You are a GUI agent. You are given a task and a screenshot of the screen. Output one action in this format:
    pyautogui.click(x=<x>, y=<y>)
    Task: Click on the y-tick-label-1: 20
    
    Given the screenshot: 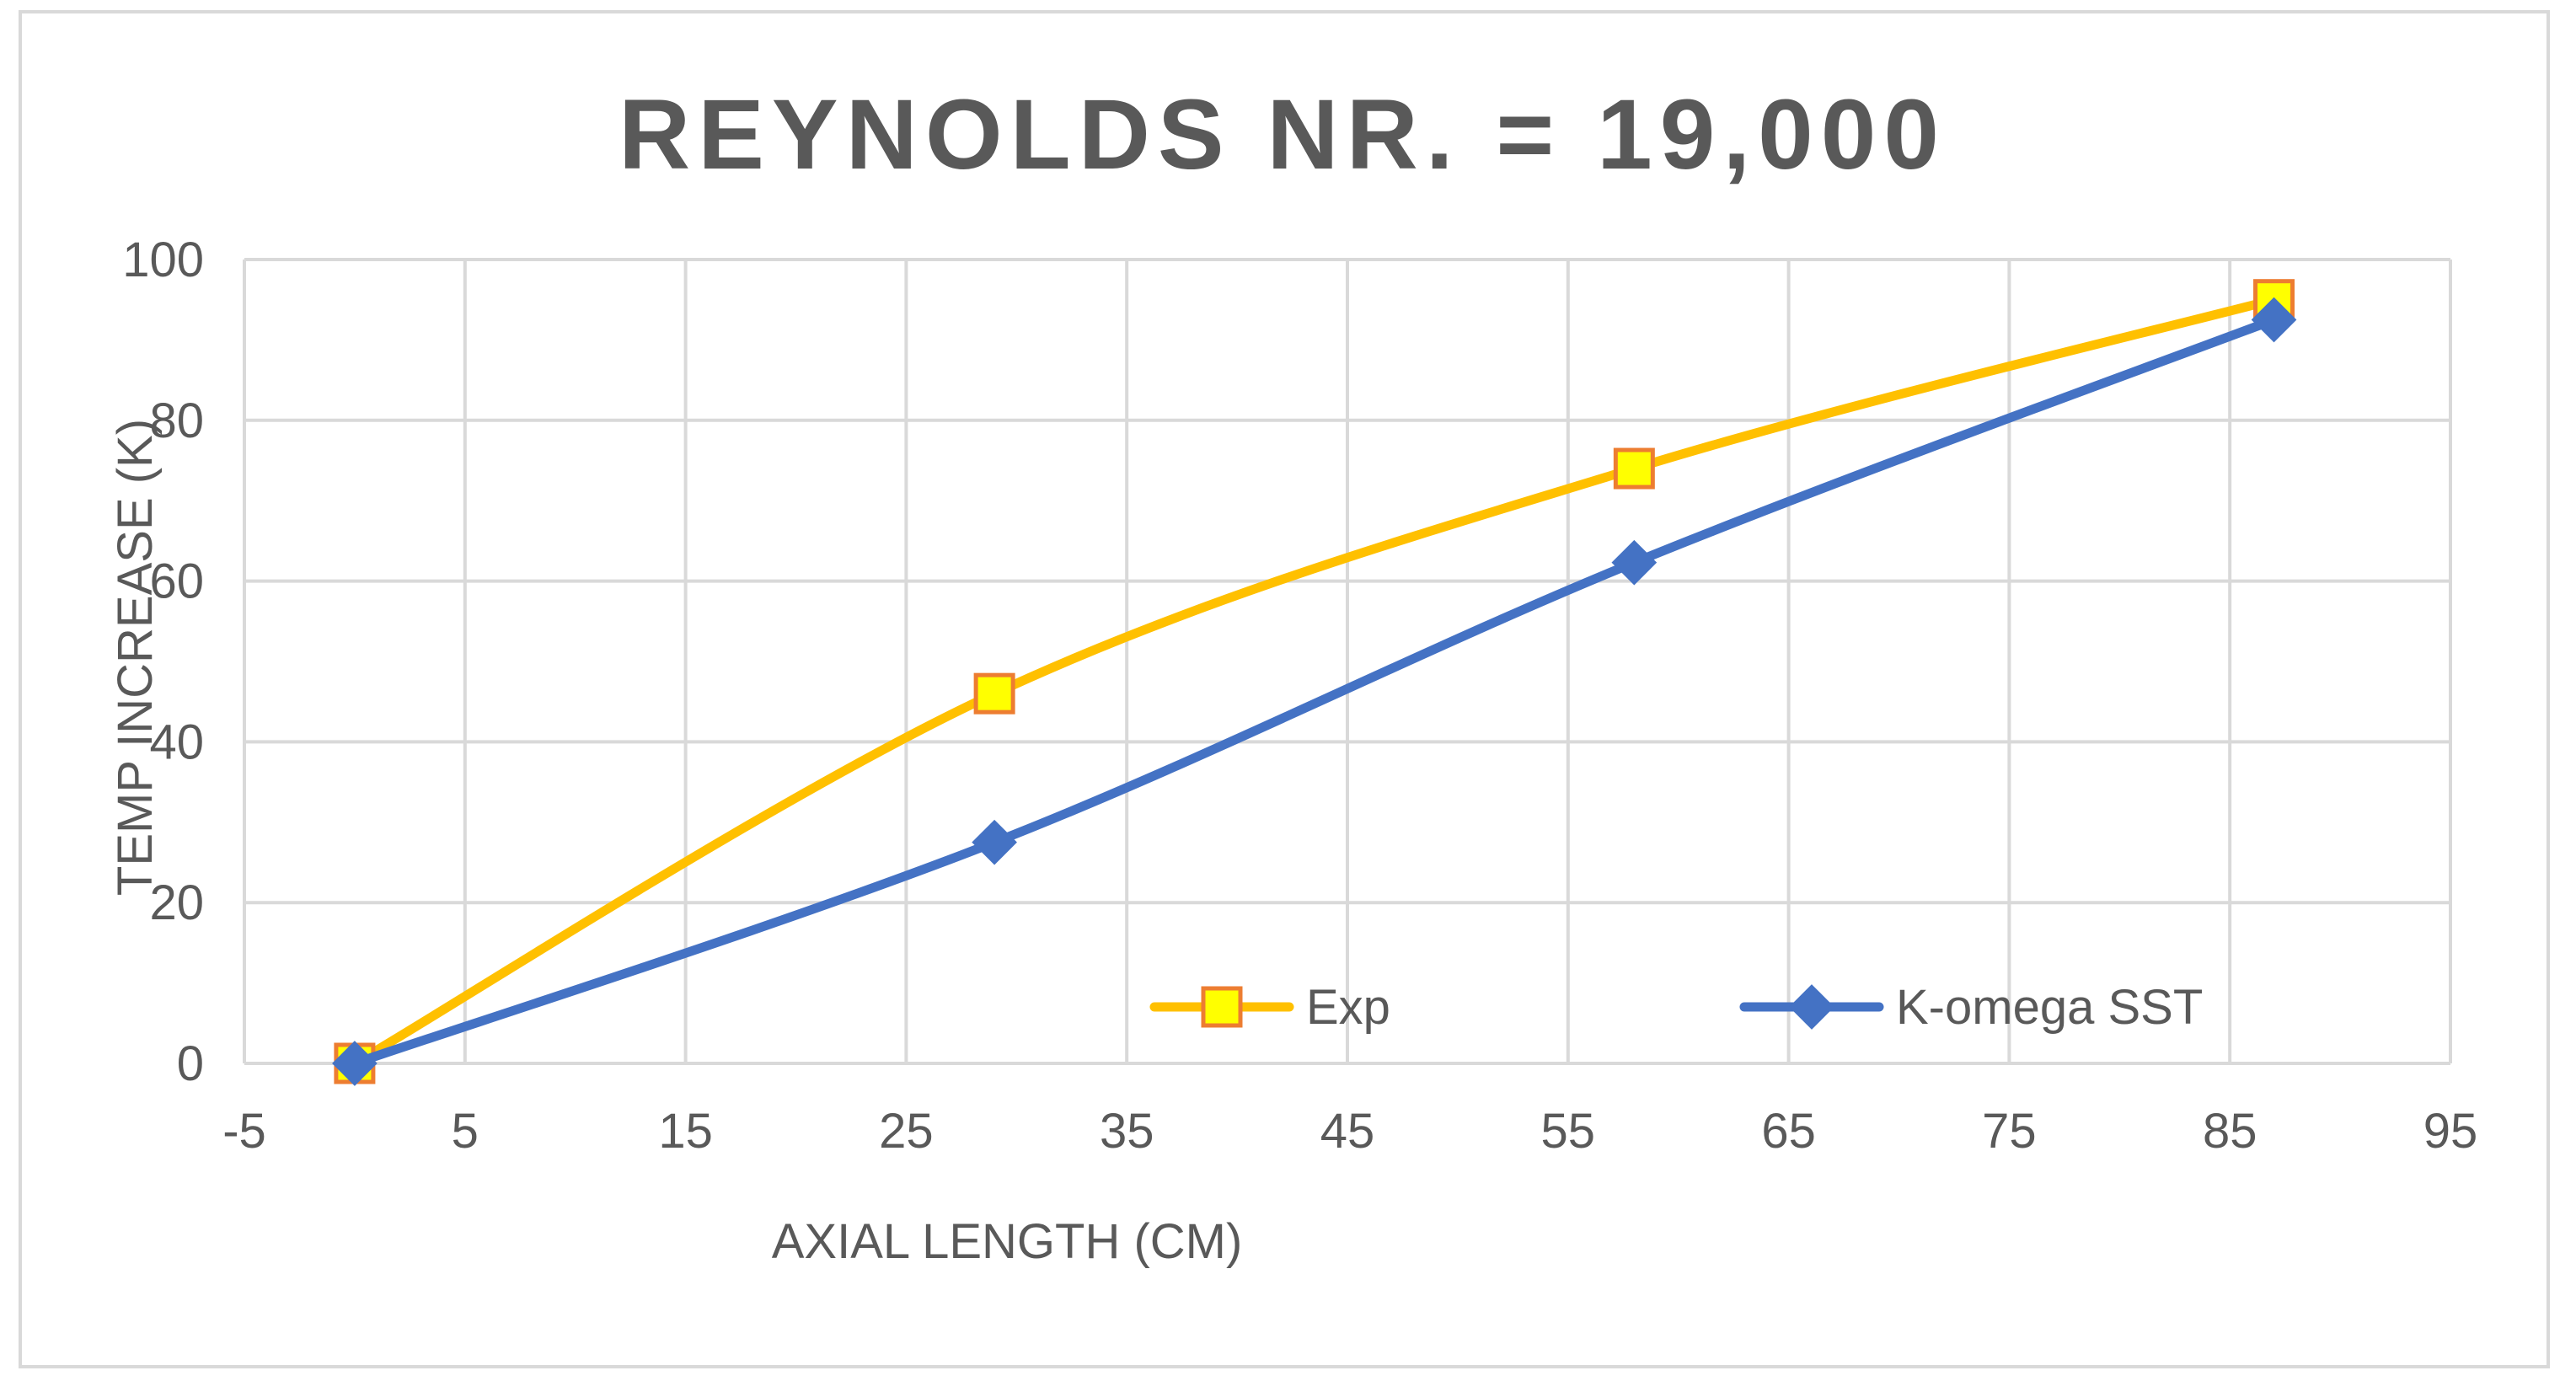 What is the action you would take?
    pyautogui.click(x=176, y=902)
    